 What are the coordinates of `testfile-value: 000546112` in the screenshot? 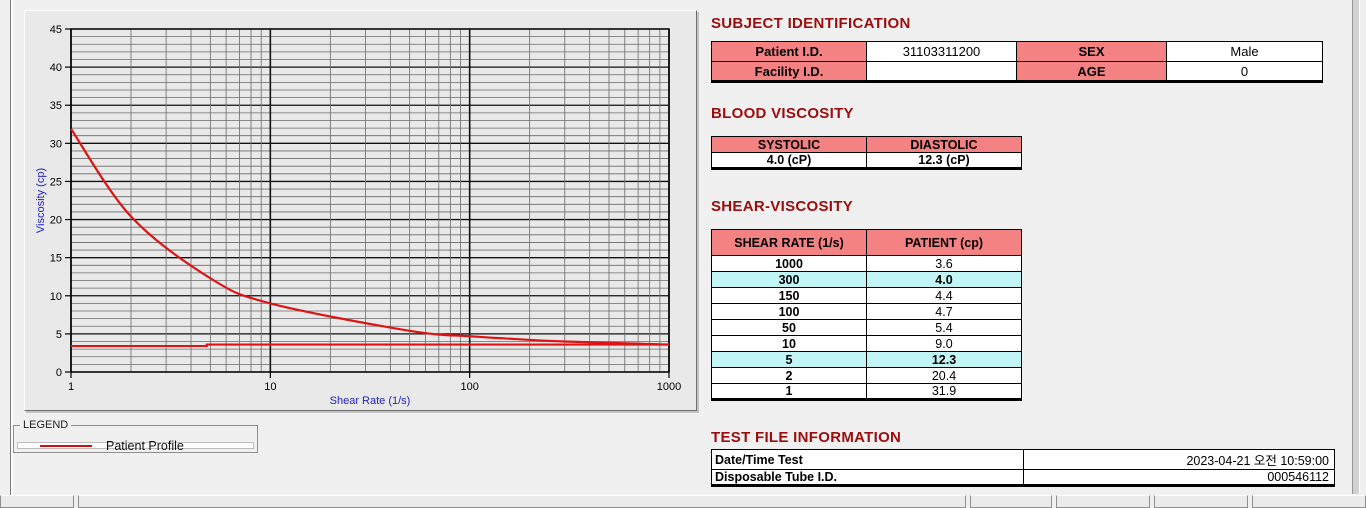 It's located at (1179, 477).